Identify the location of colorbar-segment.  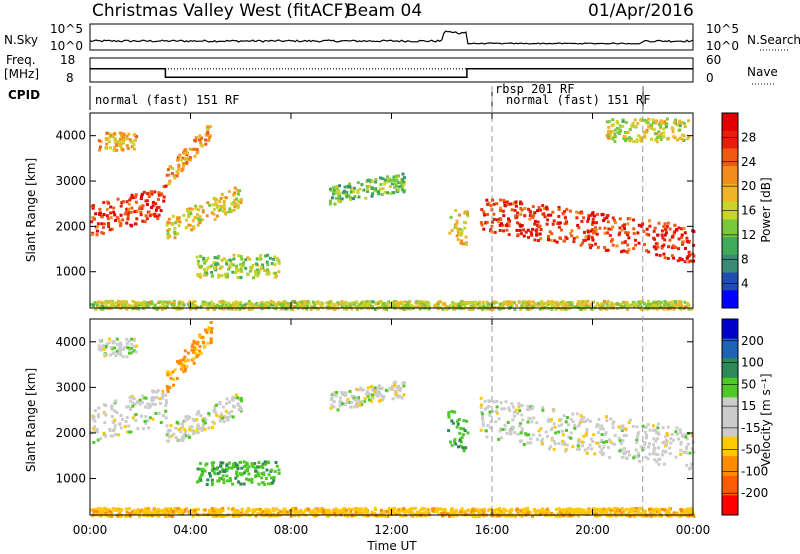
(730, 427).